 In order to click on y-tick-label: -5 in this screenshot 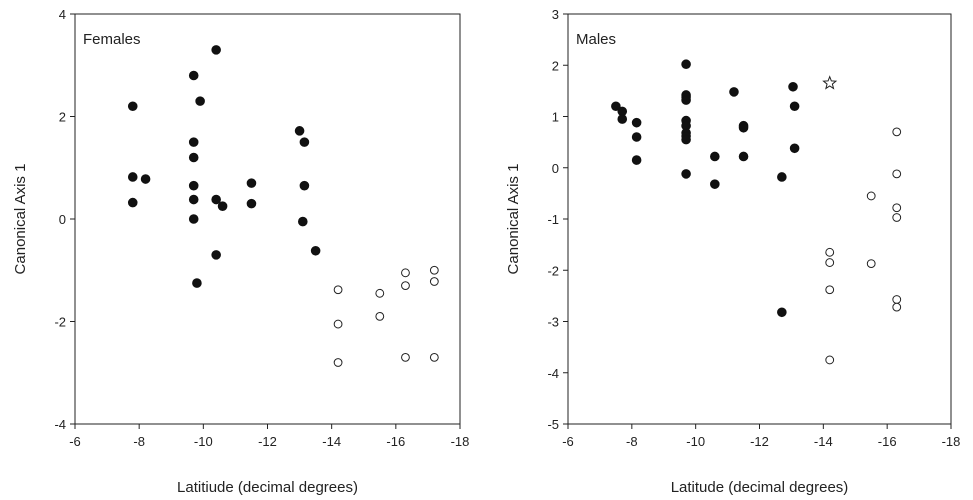, I will do `click(553, 424)`.